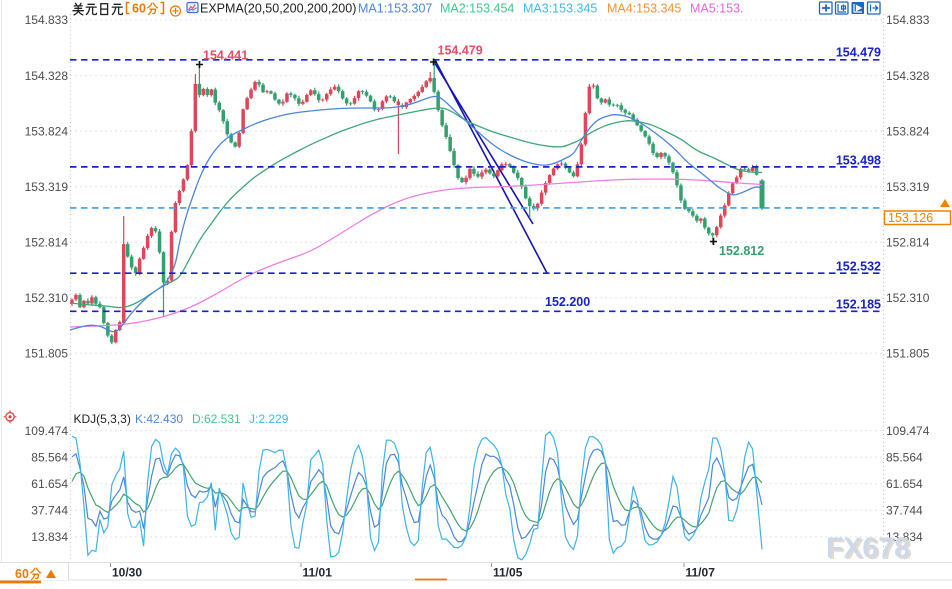 This screenshot has width=952, height=589. What do you see at coordinates (477, 9) in the screenshot?
I see `svg-text: MA2:153.454` at bounding box center [477, 9].